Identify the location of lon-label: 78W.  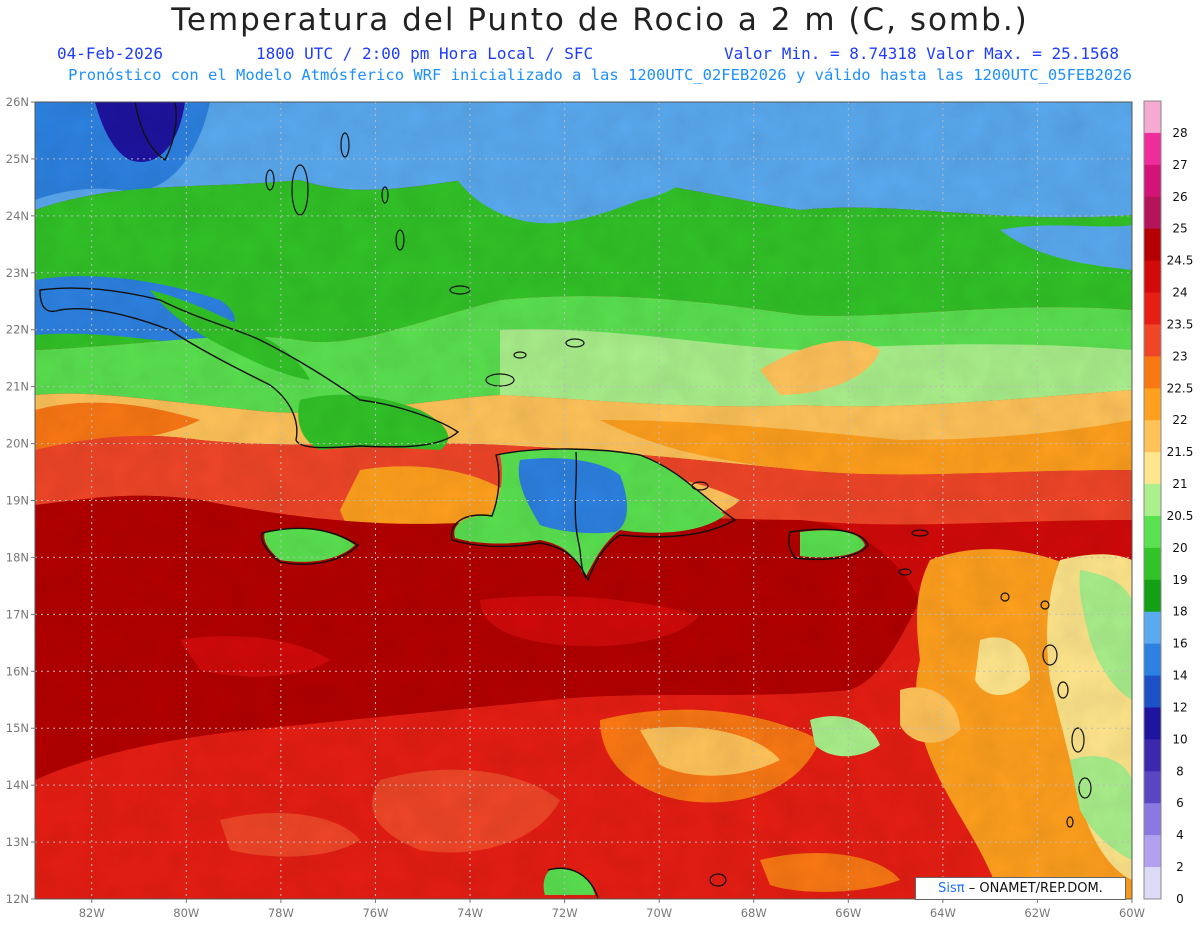
(281, 913).